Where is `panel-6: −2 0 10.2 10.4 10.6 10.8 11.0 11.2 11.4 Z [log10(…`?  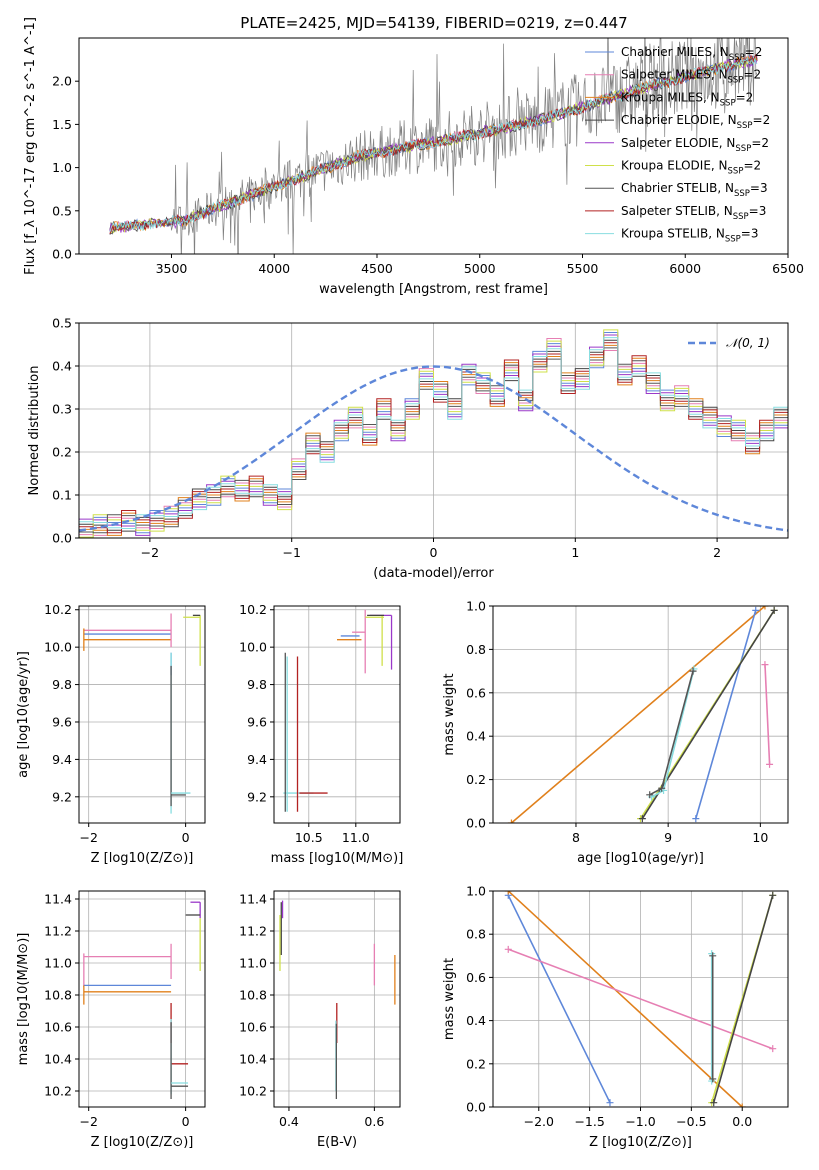 panel-6: −2 0 10.2 10.4 10.6 10.8 11.0 11.2 11.4 Z [log10(… is located at coordinates (111, 1020).